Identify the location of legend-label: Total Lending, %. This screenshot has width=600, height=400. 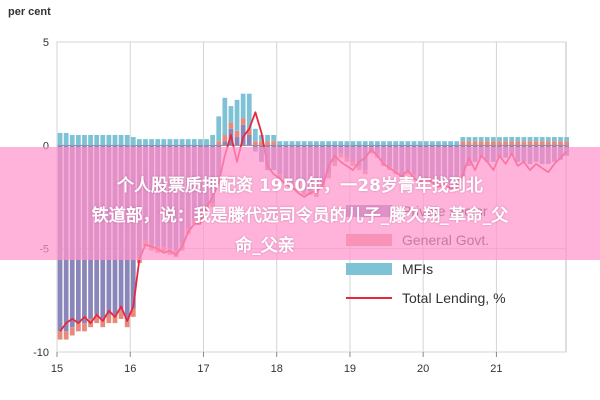
(454, 298).